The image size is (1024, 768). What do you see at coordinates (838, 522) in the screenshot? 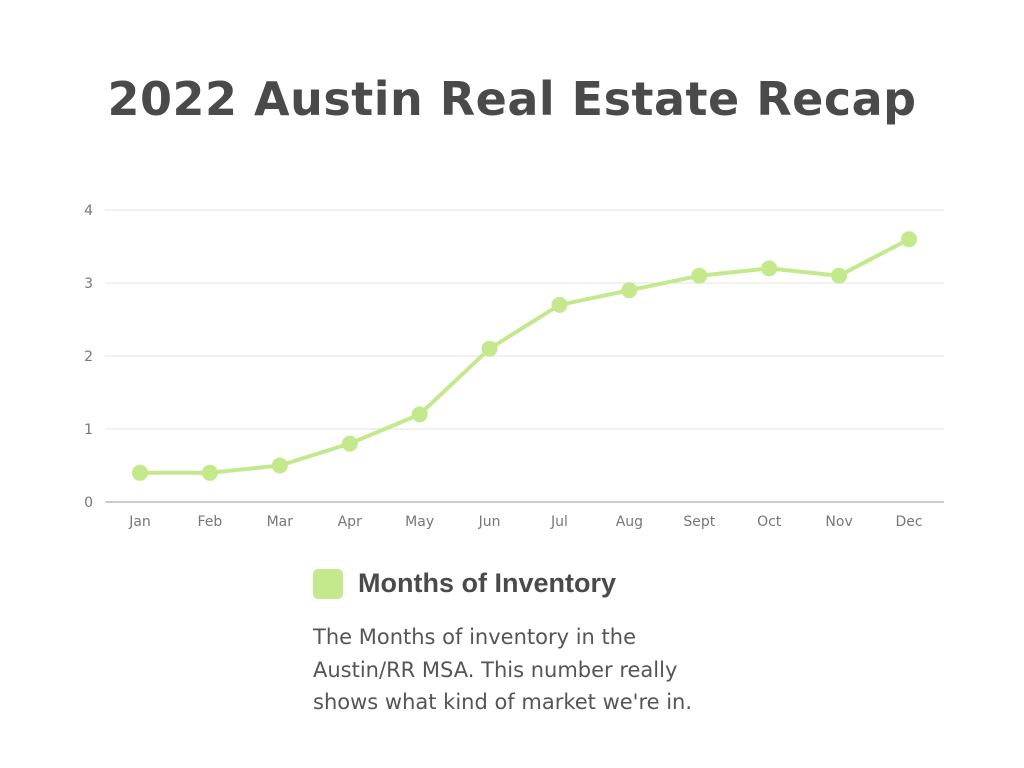
I see `x-tick-label: Nov` at bounding box center [838, 522].